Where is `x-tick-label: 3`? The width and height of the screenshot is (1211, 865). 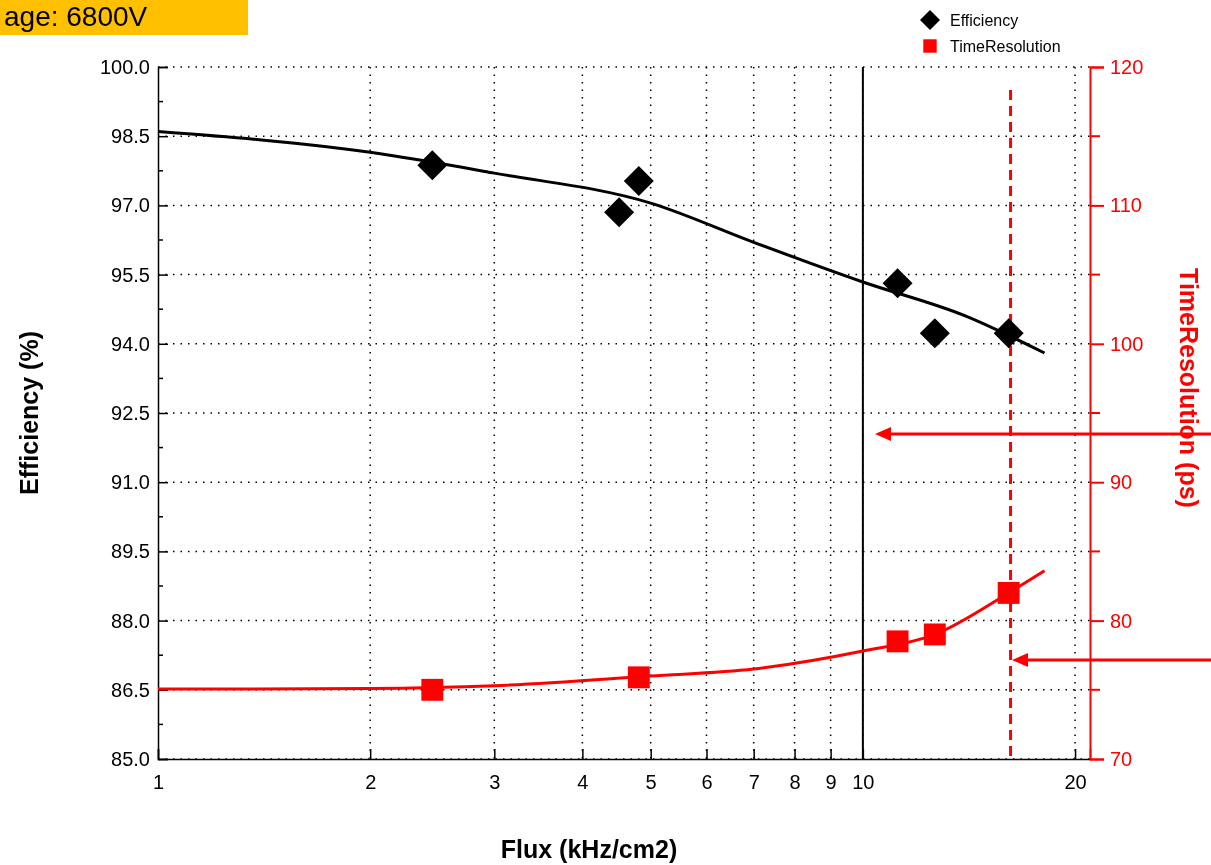
x-tick-label: 3 is located at coordinates (495, 782).